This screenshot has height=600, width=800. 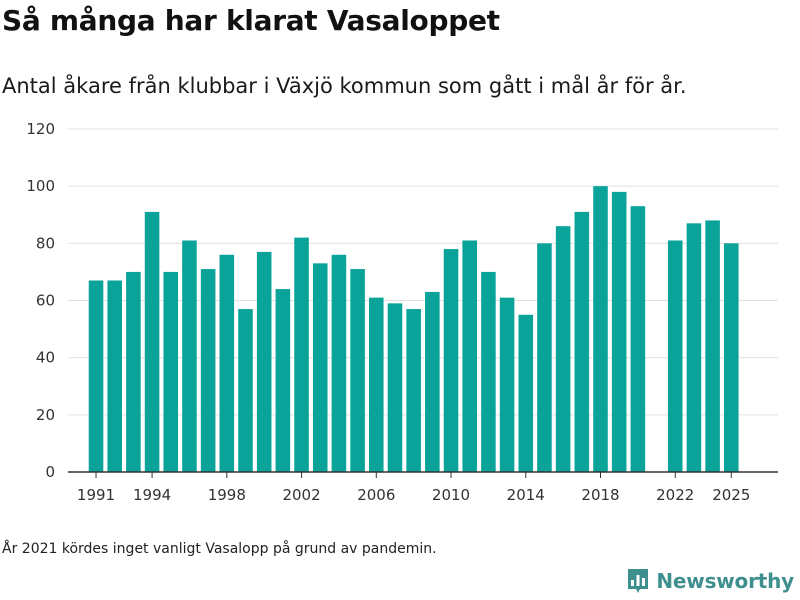 I want to click on bar-2016, so click(x=563, y=349).